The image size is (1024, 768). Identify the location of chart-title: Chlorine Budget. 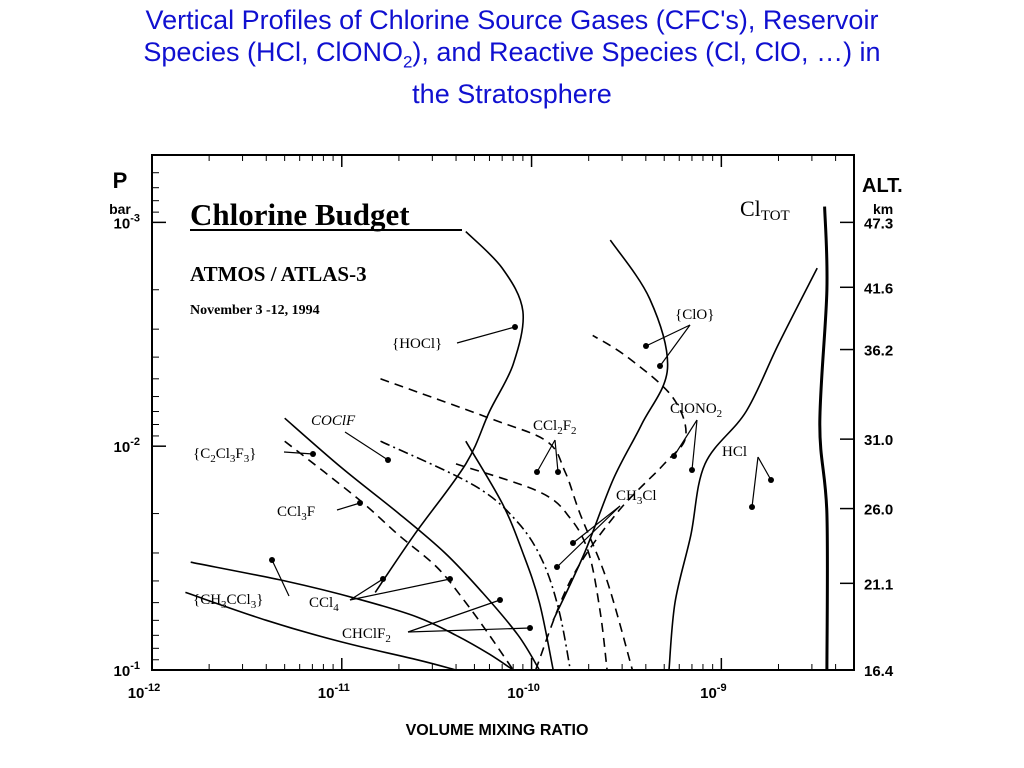
(300, 214).